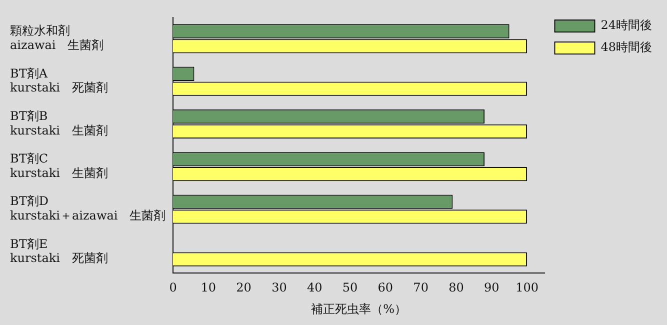 This screenshot has height=325, width=667. Describe the element at coordinates (420, 287) in the screenshot. I see `x-tick-label: 70` at that location.